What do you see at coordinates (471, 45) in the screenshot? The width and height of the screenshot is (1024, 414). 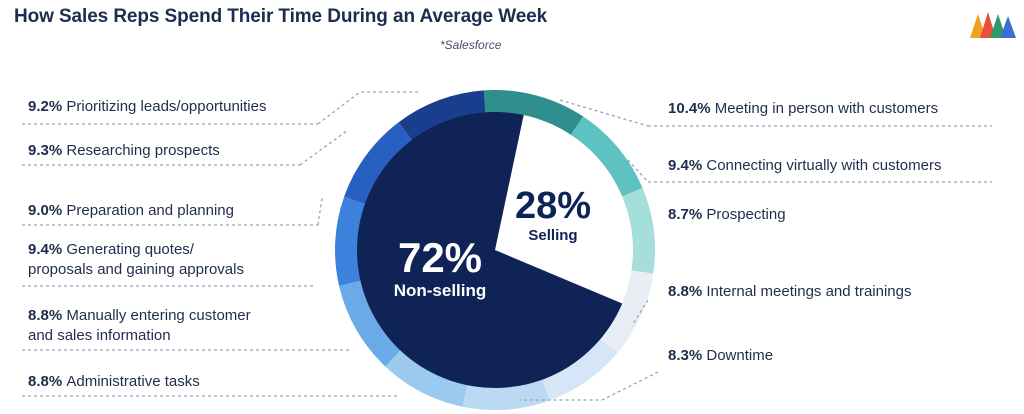 I see `source-note: *Salesforce` at bounding box center [471, 45].